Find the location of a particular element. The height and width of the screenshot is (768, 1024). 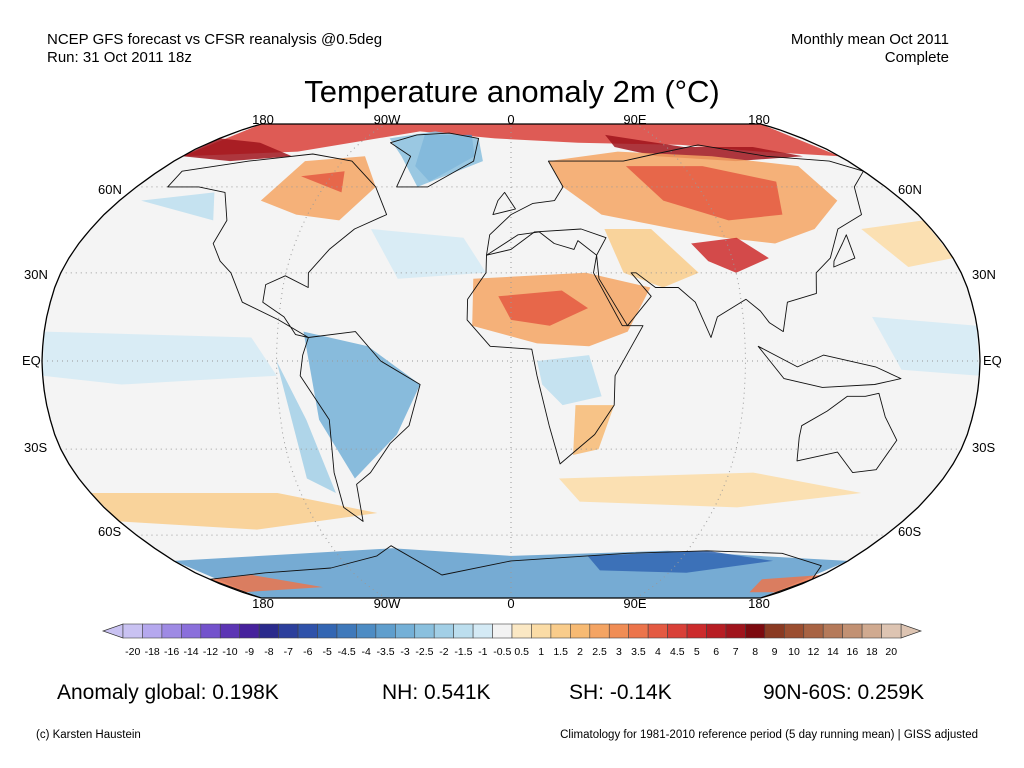

colorbar-tick-label: 18 is located at coordinates (871, 652).